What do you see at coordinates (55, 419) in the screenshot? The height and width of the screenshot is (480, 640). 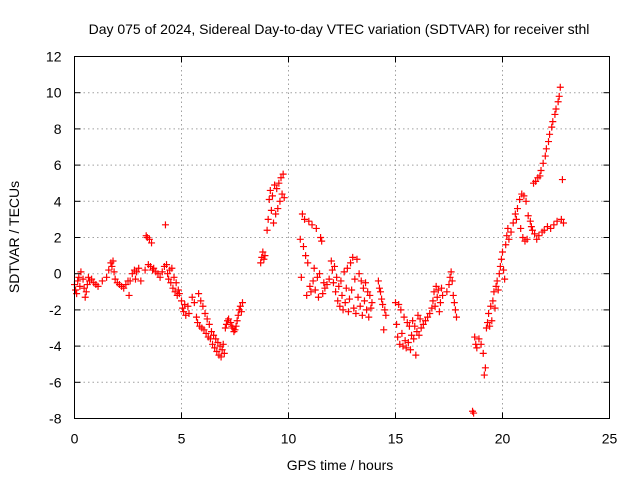 I see `y-tick-label: -8` at bounding box center [55, 419].